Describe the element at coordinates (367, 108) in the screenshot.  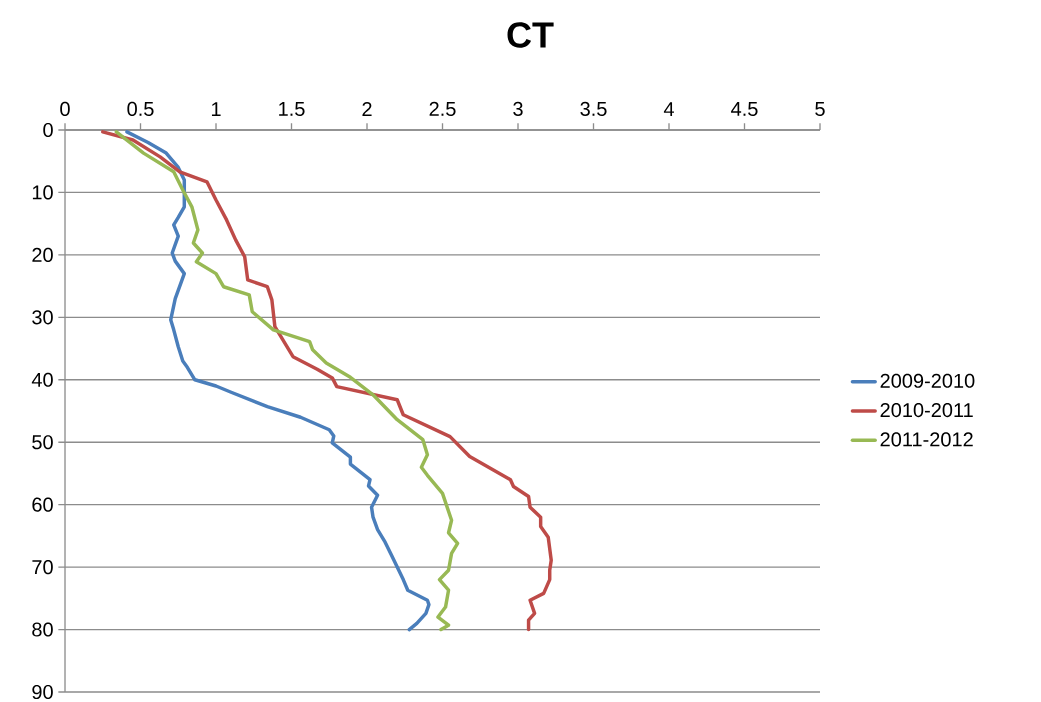
I see `x-tick-label: 2` at that location.